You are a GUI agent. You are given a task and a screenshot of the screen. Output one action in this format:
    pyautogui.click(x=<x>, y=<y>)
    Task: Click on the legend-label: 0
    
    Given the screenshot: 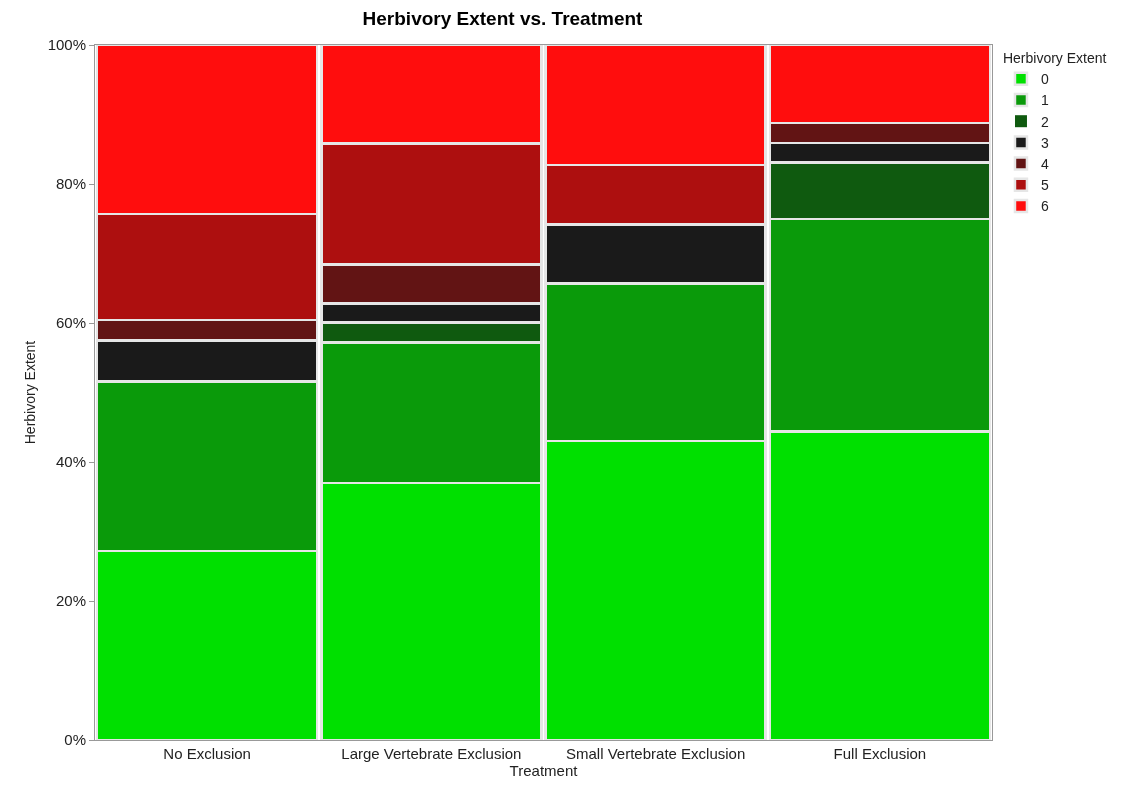 What is the action you would take?
    pyautogui.click(x=1044, y=79)
    